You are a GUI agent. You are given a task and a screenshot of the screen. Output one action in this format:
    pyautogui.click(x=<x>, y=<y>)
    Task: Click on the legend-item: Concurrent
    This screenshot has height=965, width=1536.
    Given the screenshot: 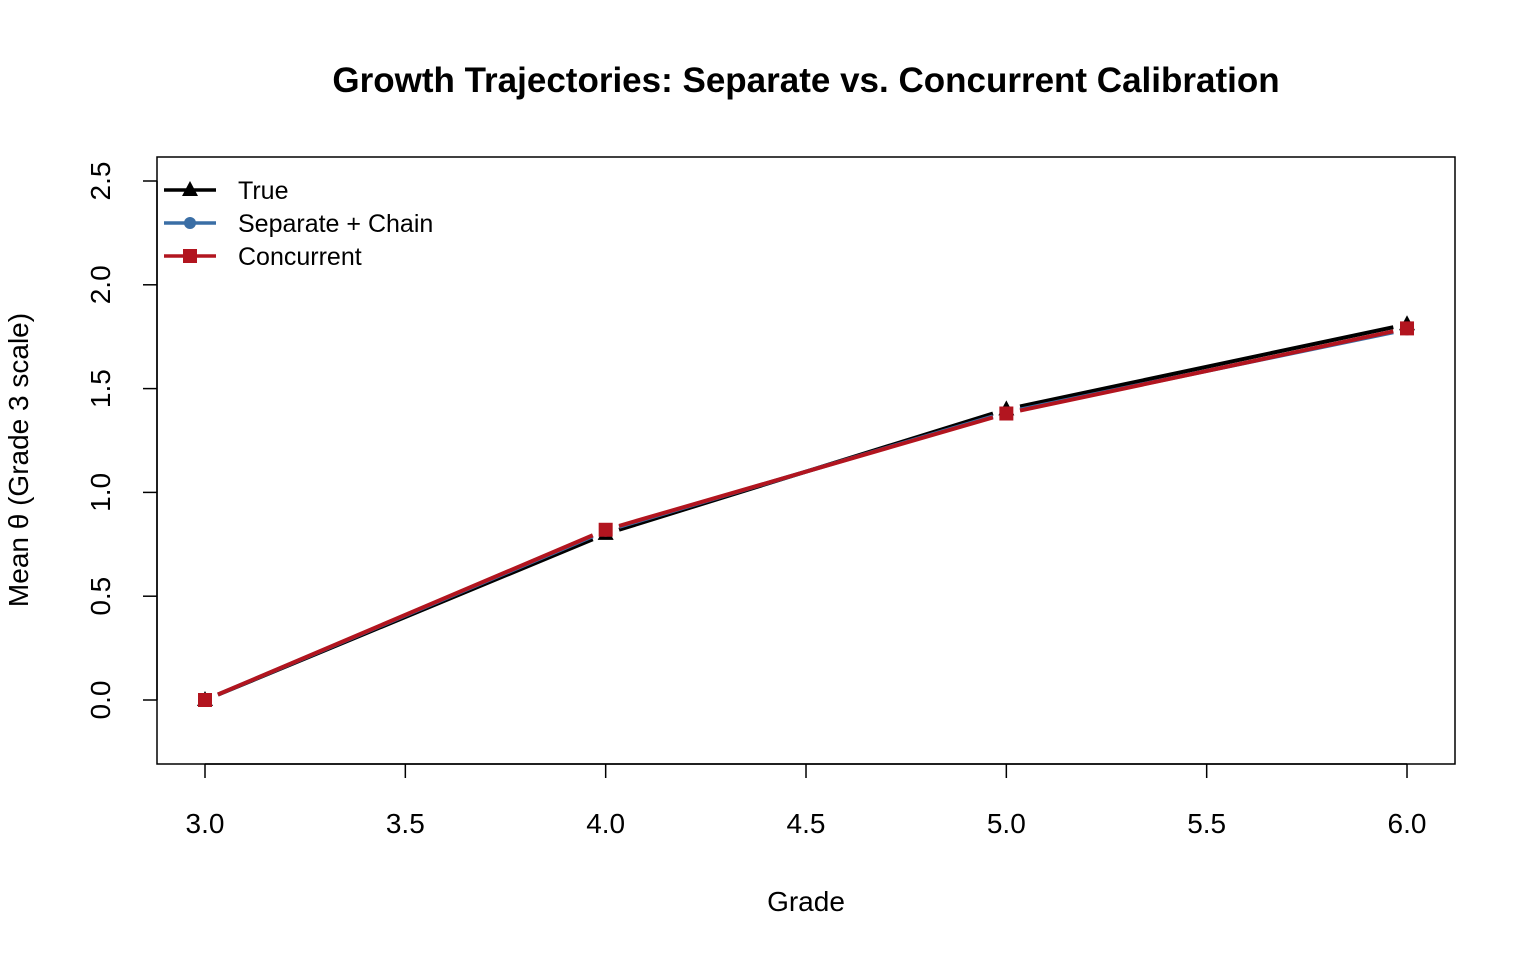 What is the action you would take?
    pyautogui.click(x=263, y=257)
    